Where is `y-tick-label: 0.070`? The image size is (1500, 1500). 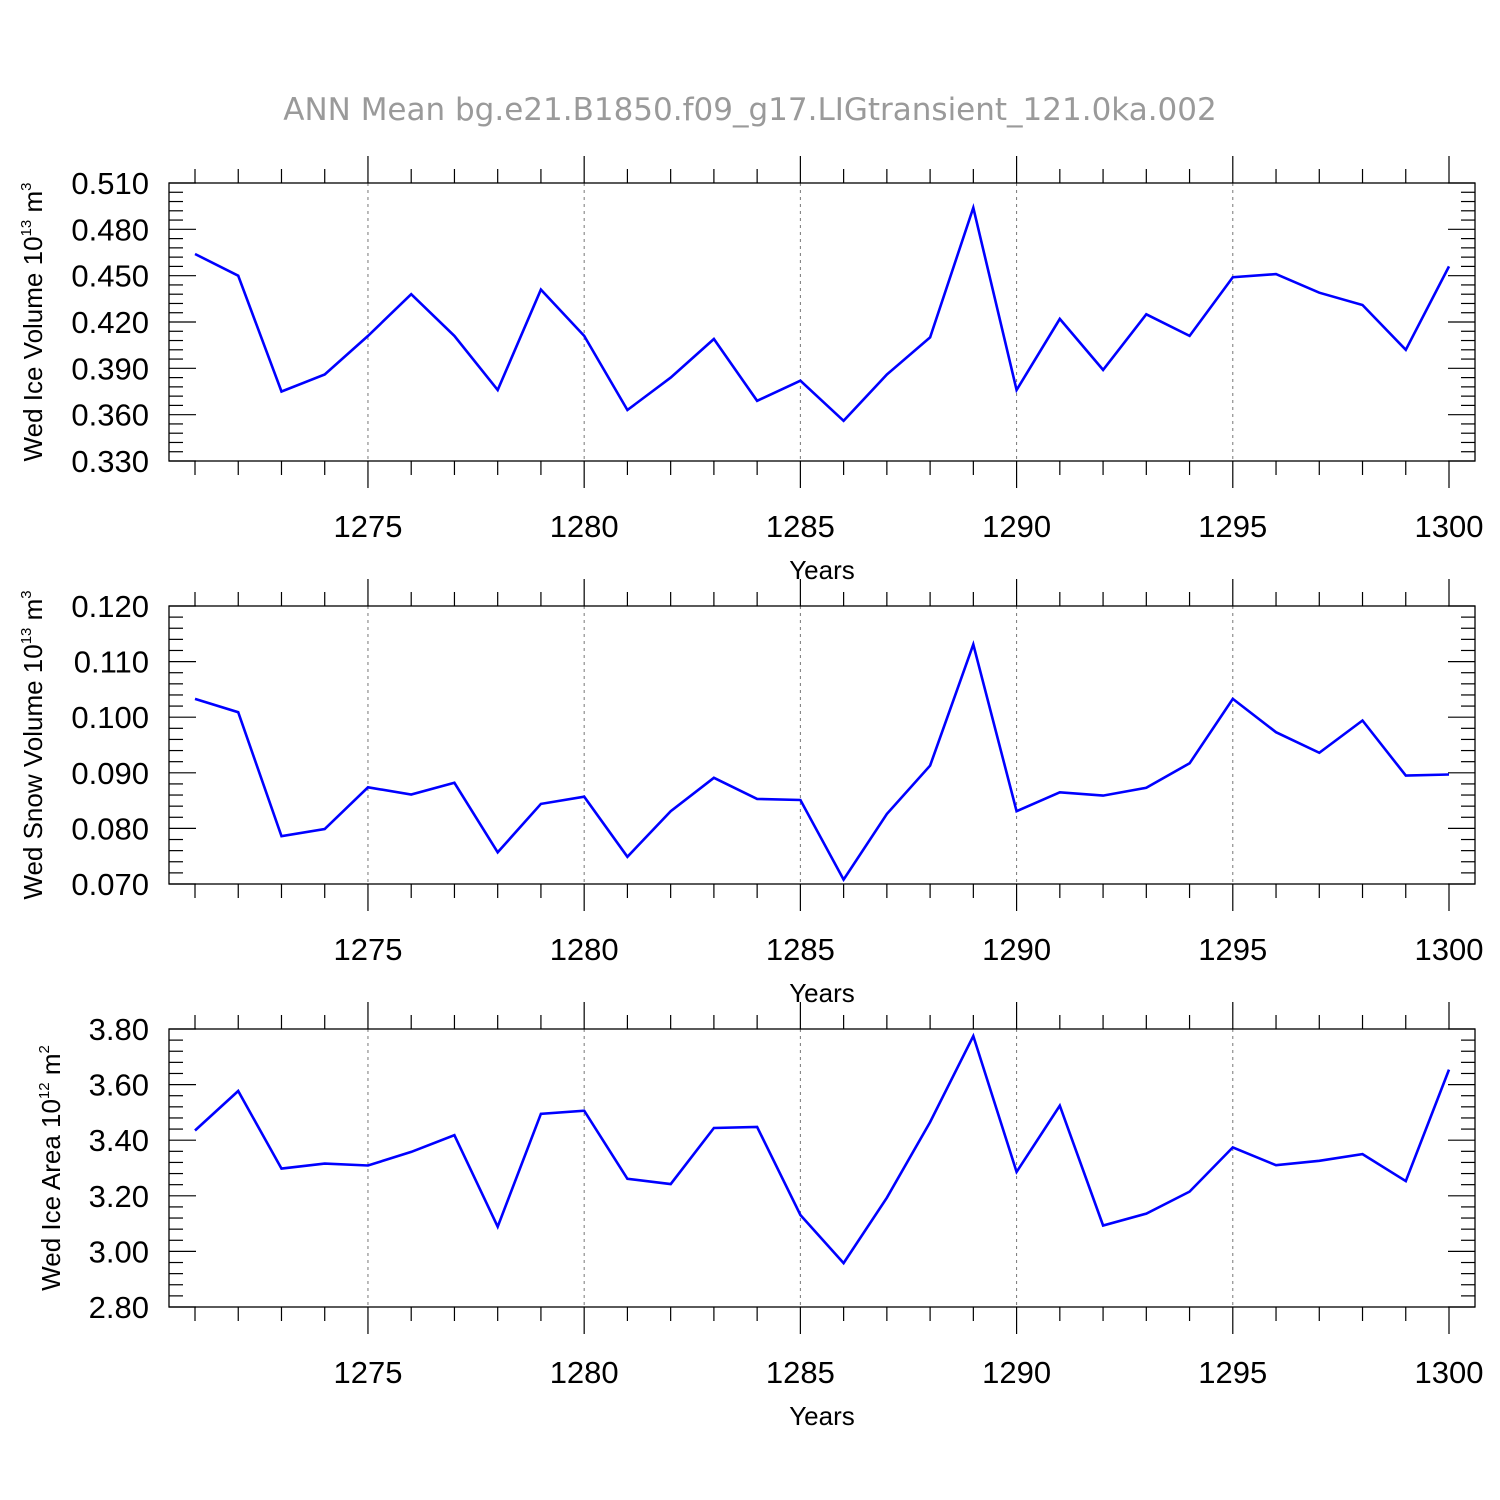 y-tick-label: 0.070 is located at coordinates (110, 884).